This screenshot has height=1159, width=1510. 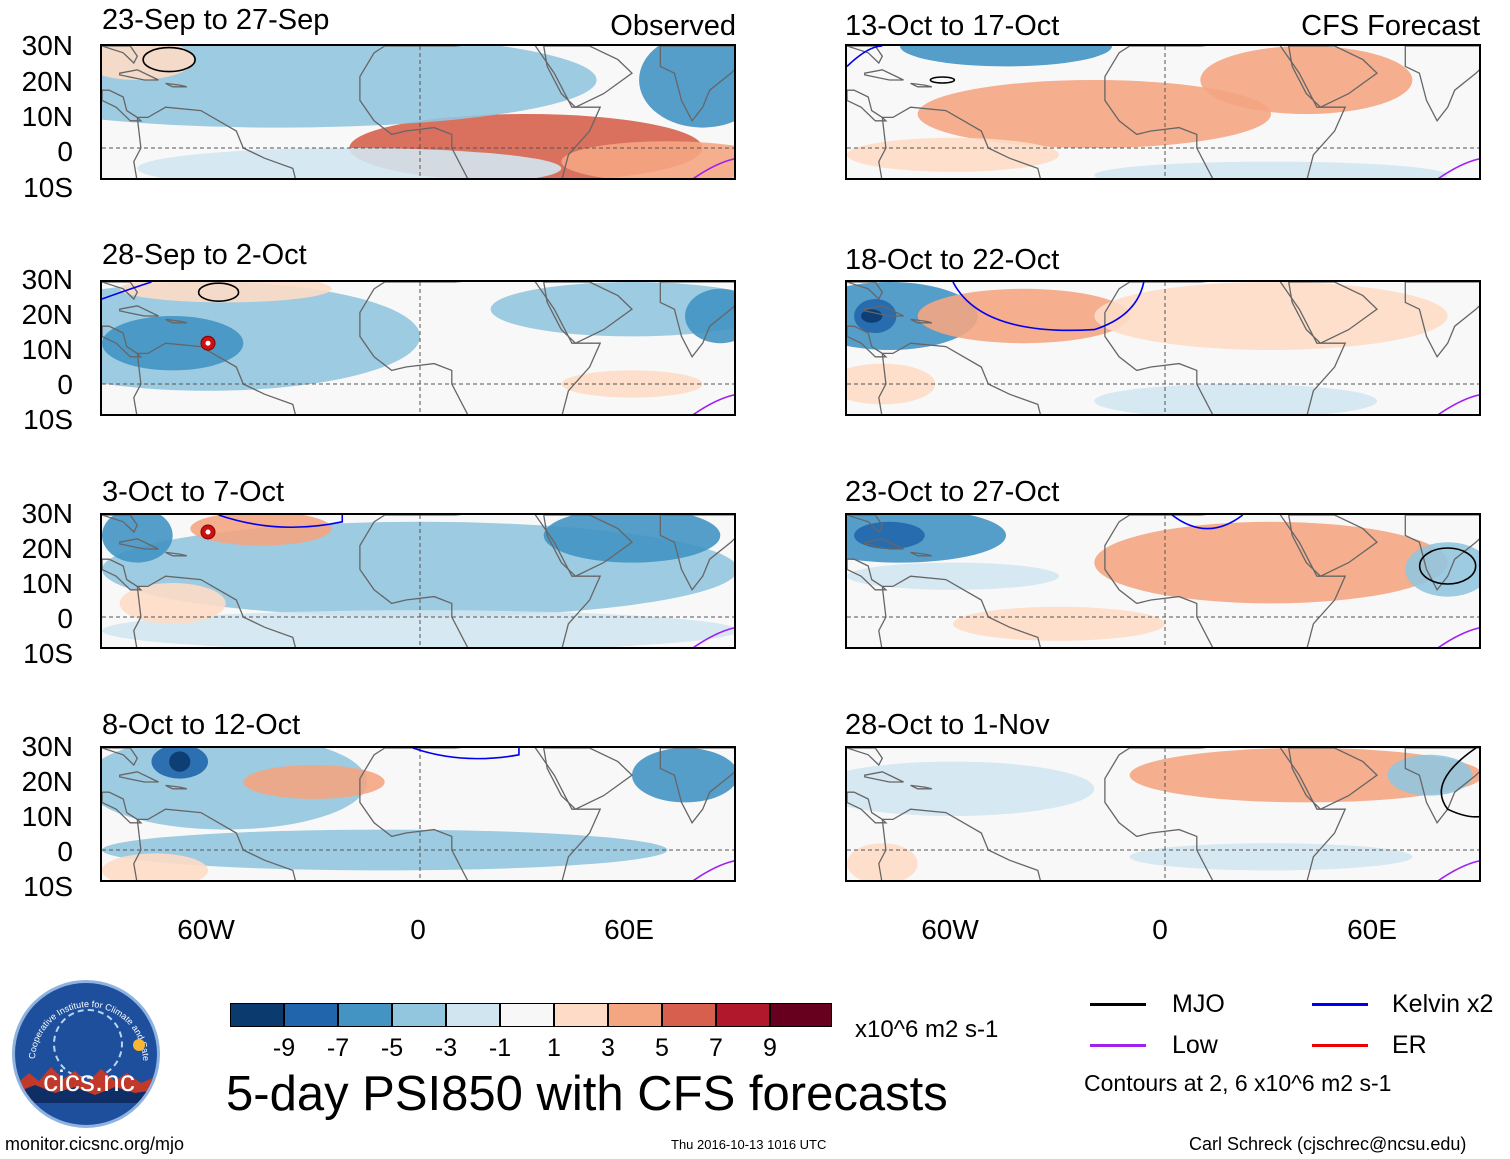 I want to click on panel-title: 8-Oct to 12-Oct, so click(x=201, y=725).